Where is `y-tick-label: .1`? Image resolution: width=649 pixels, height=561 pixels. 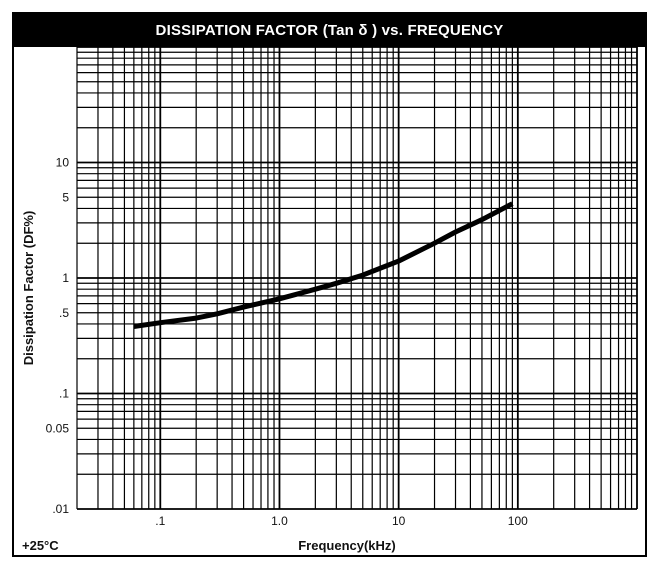 y-tick-label: .1 is located at coordinates (64, 394).